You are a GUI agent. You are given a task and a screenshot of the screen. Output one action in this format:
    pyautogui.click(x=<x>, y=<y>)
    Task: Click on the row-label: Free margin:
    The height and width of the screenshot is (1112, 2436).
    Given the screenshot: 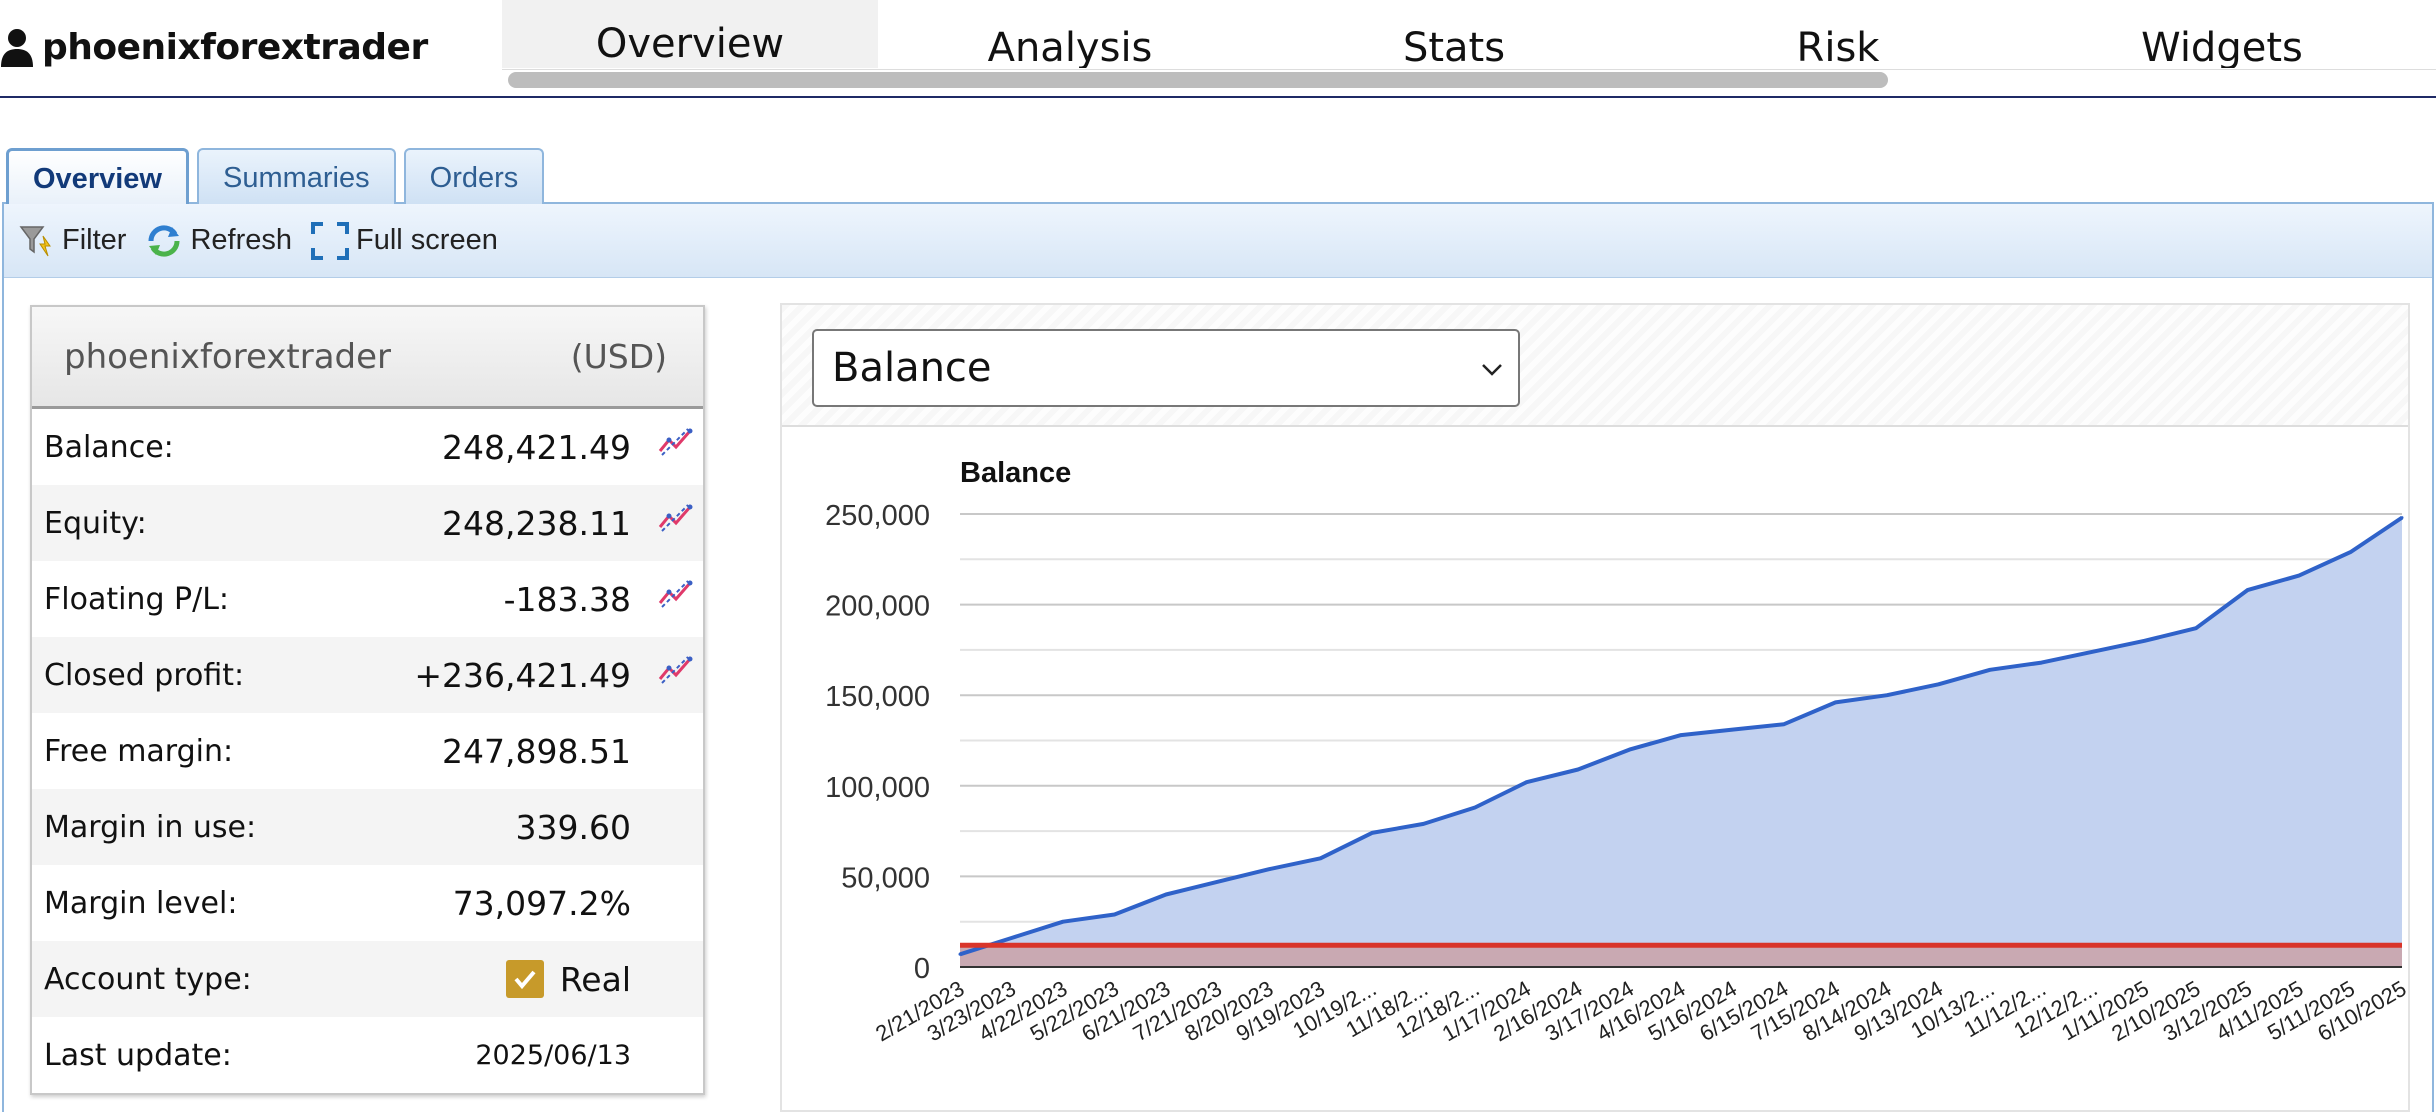 What is the action you would take?
    pyautogui.click(x=139, y=751)
    